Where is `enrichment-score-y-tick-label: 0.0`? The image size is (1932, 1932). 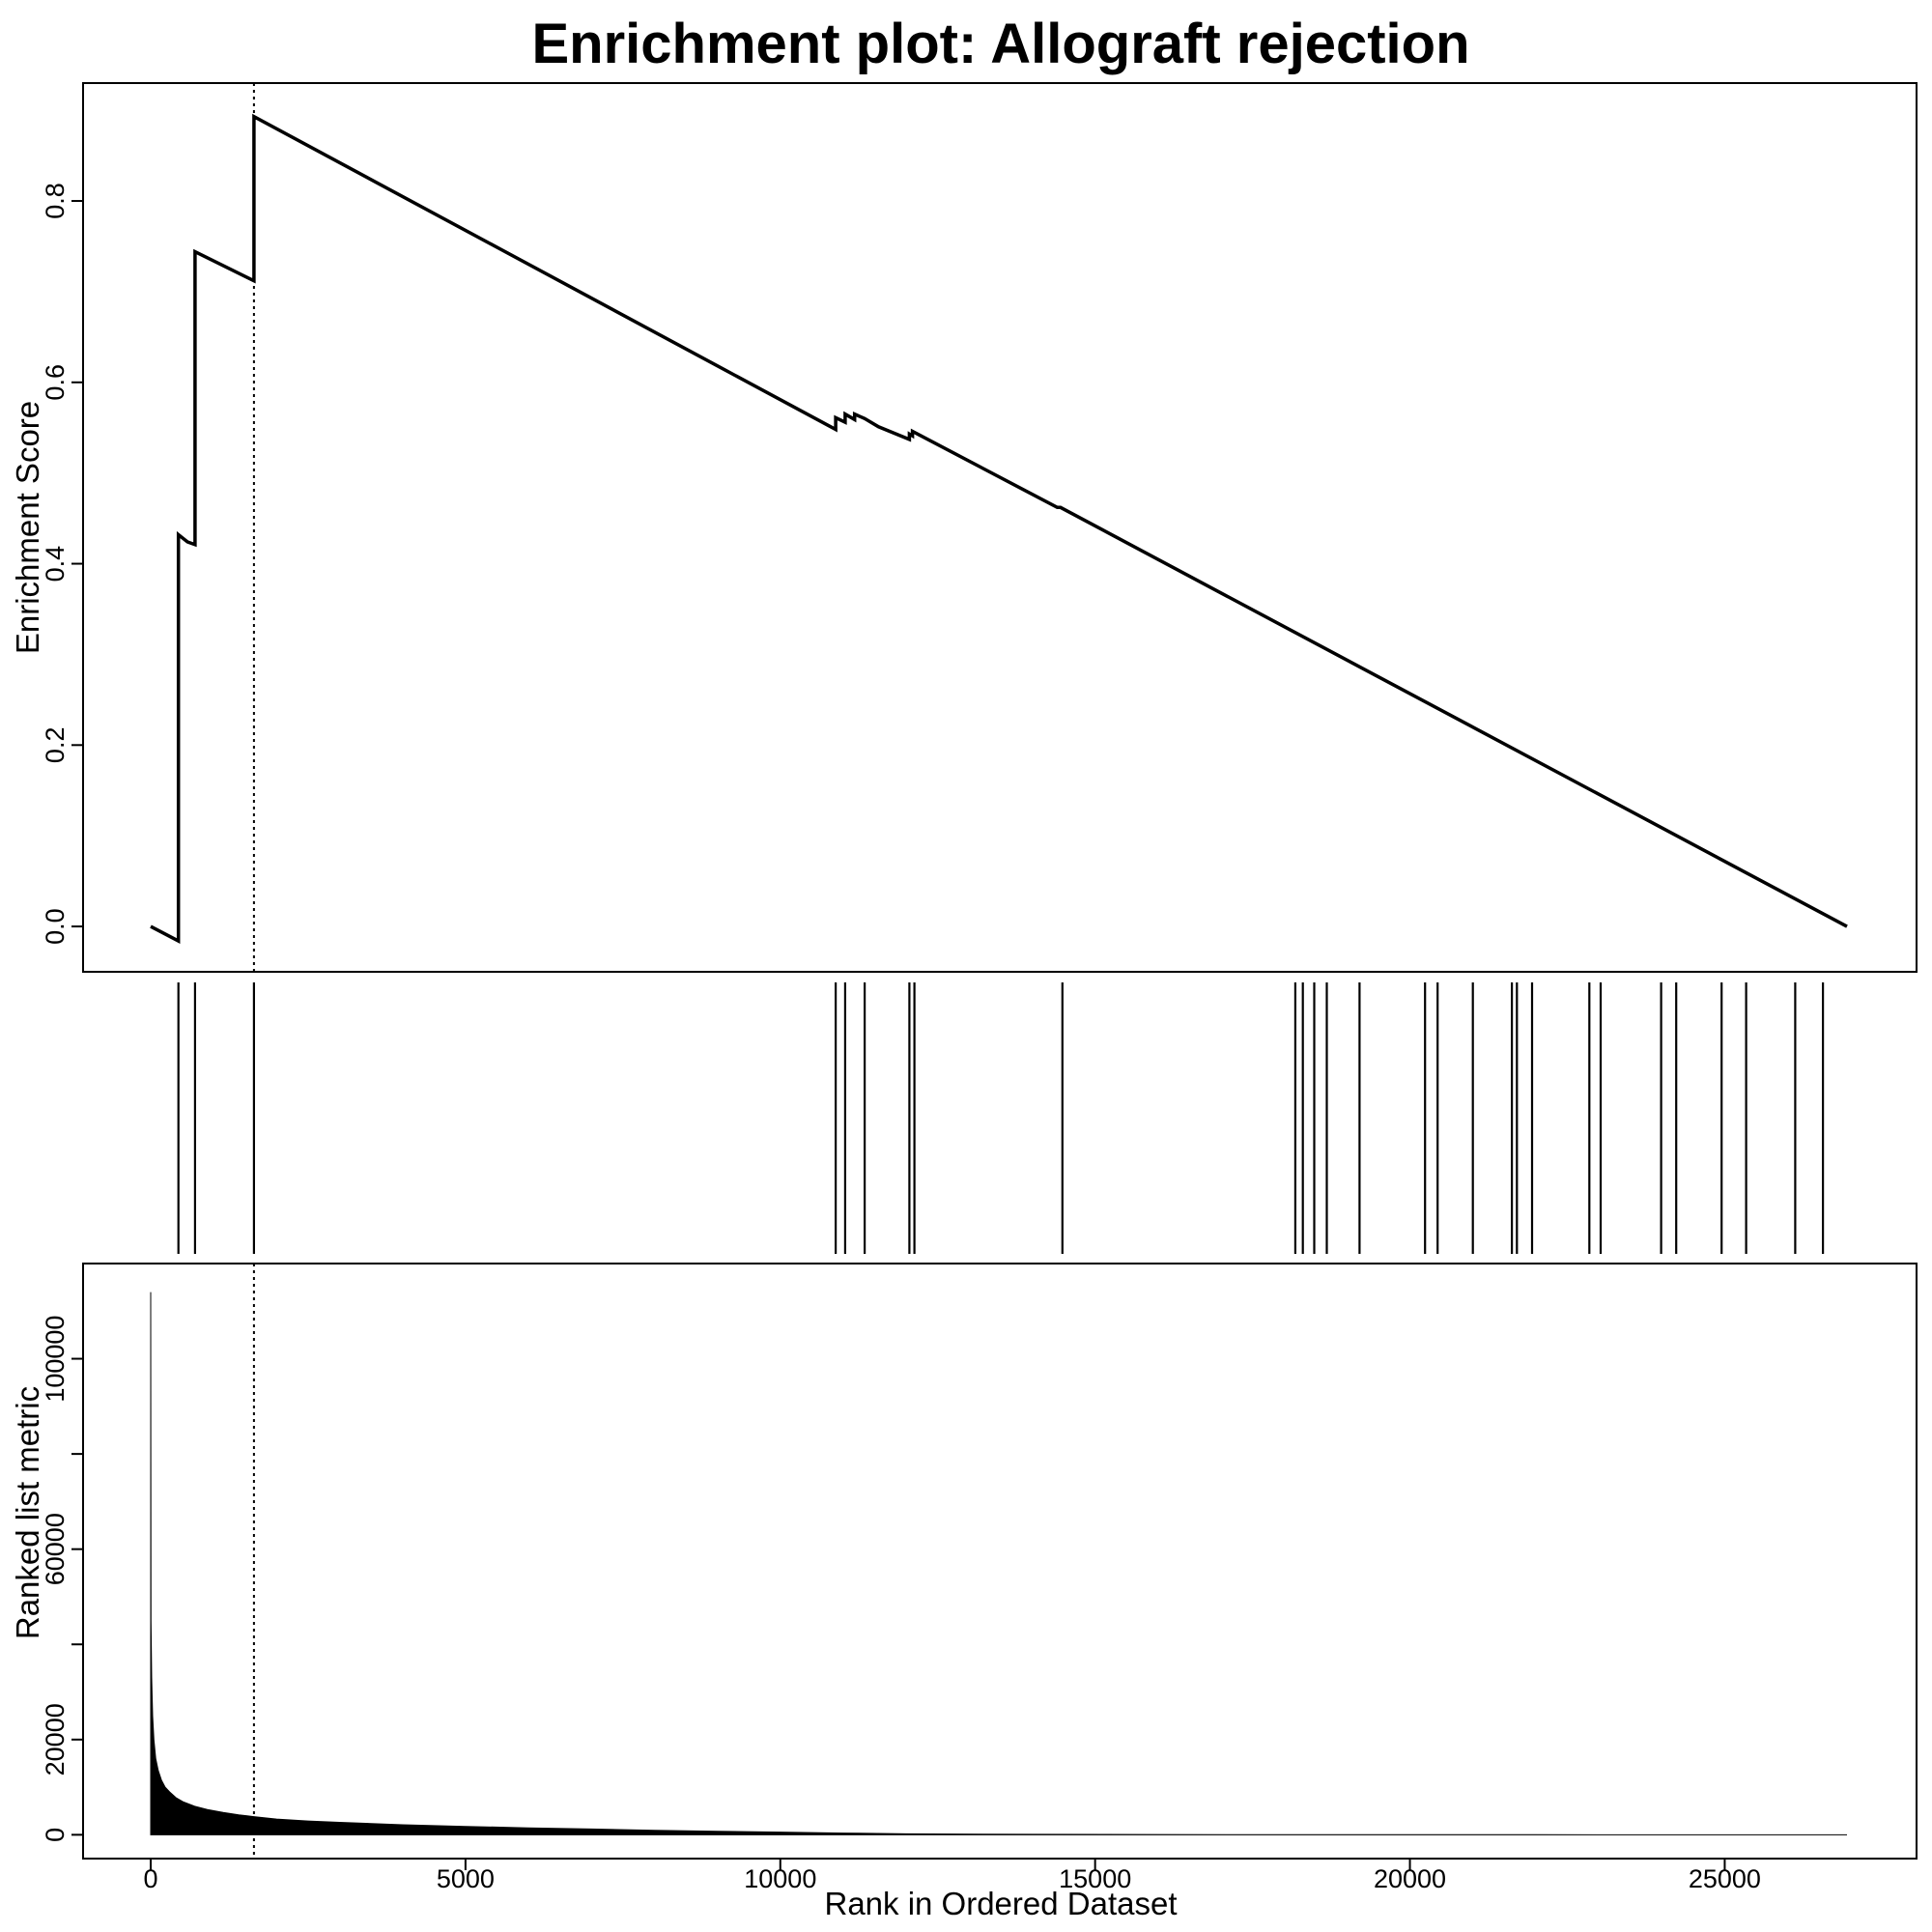
enrichment-score-y-tick-label: 0.0 is located at coordinates (55, 926).